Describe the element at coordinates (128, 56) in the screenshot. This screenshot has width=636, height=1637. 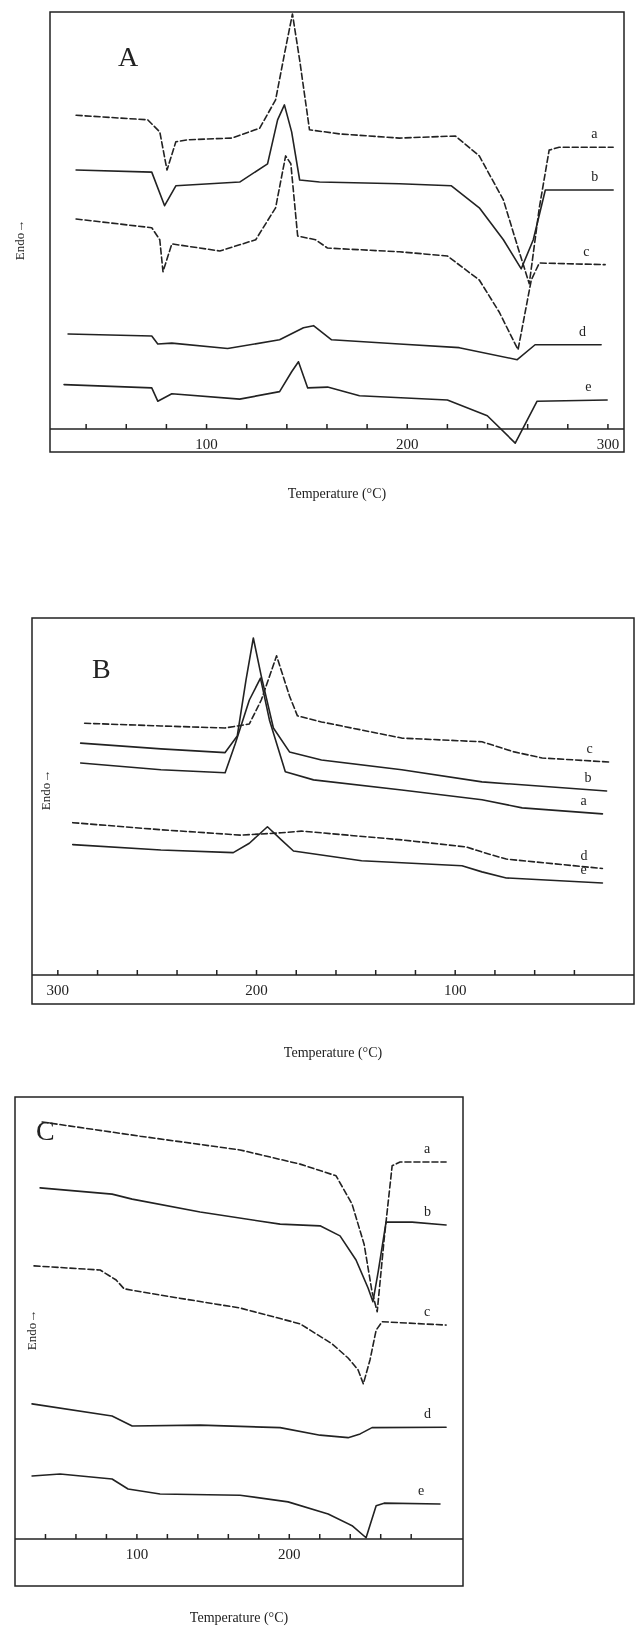
I see `text: A` at that location.